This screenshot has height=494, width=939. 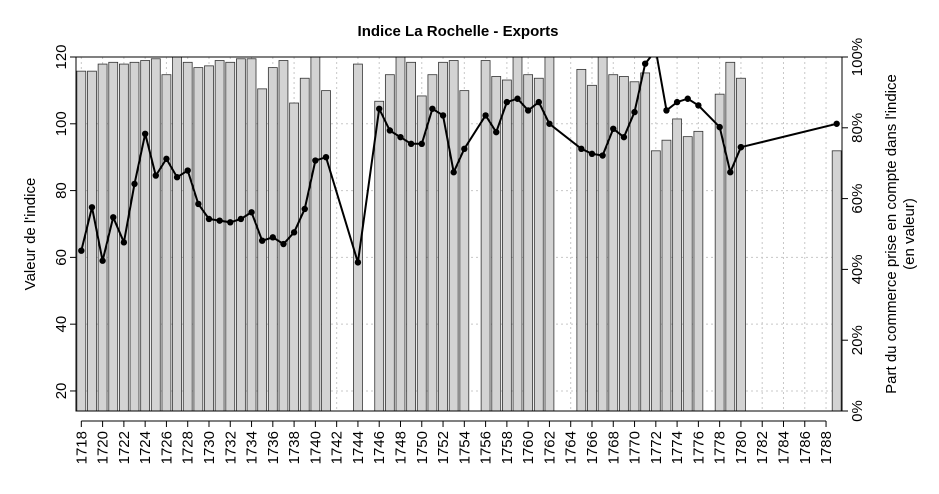 I want to click on x-tick-label: 1722, so click(x=124, y=447).